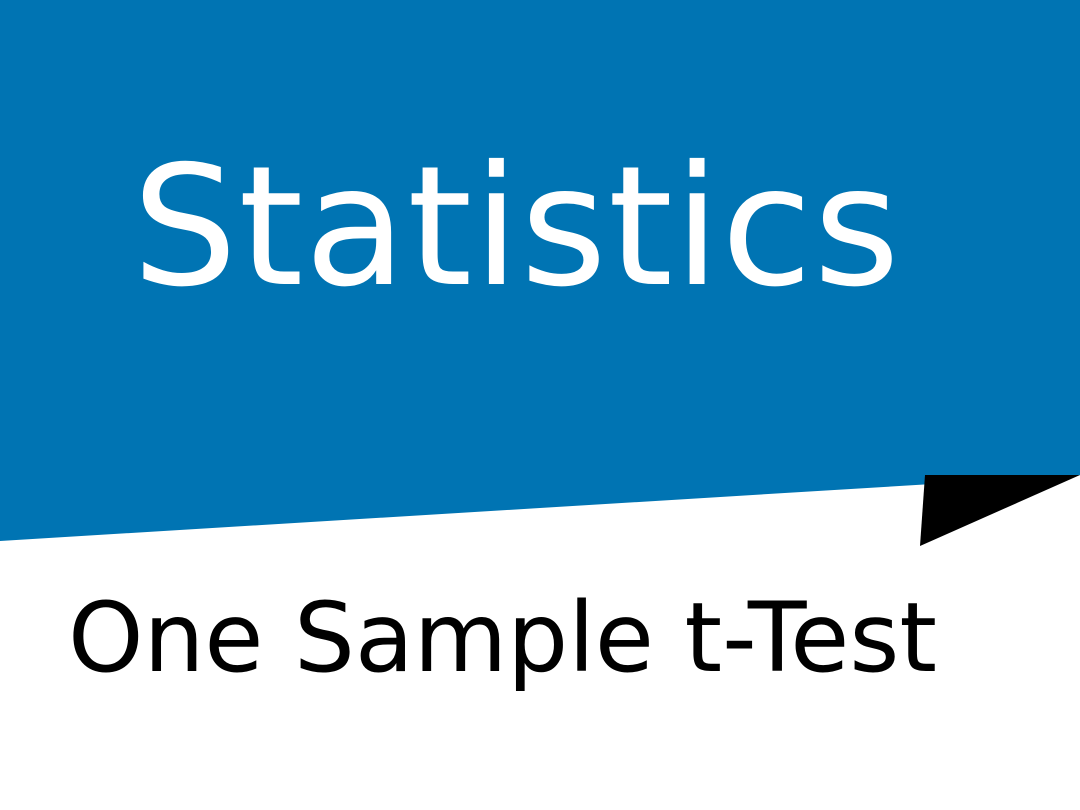 The width and height of the screenshot is (1080, 810). Describe the element at coordinates (502, 638) in the screenshot. I see `subtitle: One Sample t-Test` at that location.